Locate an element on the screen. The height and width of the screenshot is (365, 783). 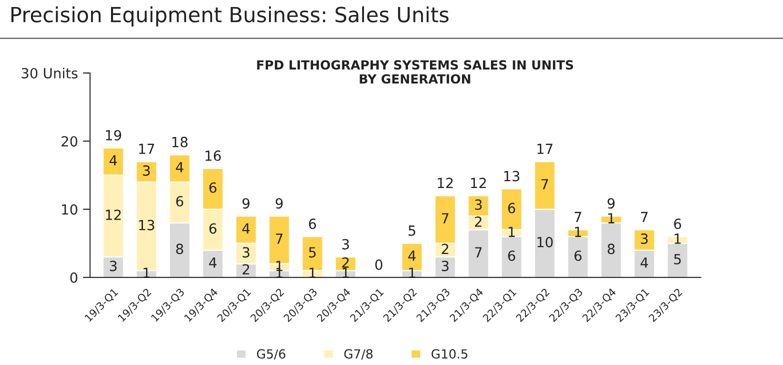
total-label: 3 is located at coordinates (345, 244).